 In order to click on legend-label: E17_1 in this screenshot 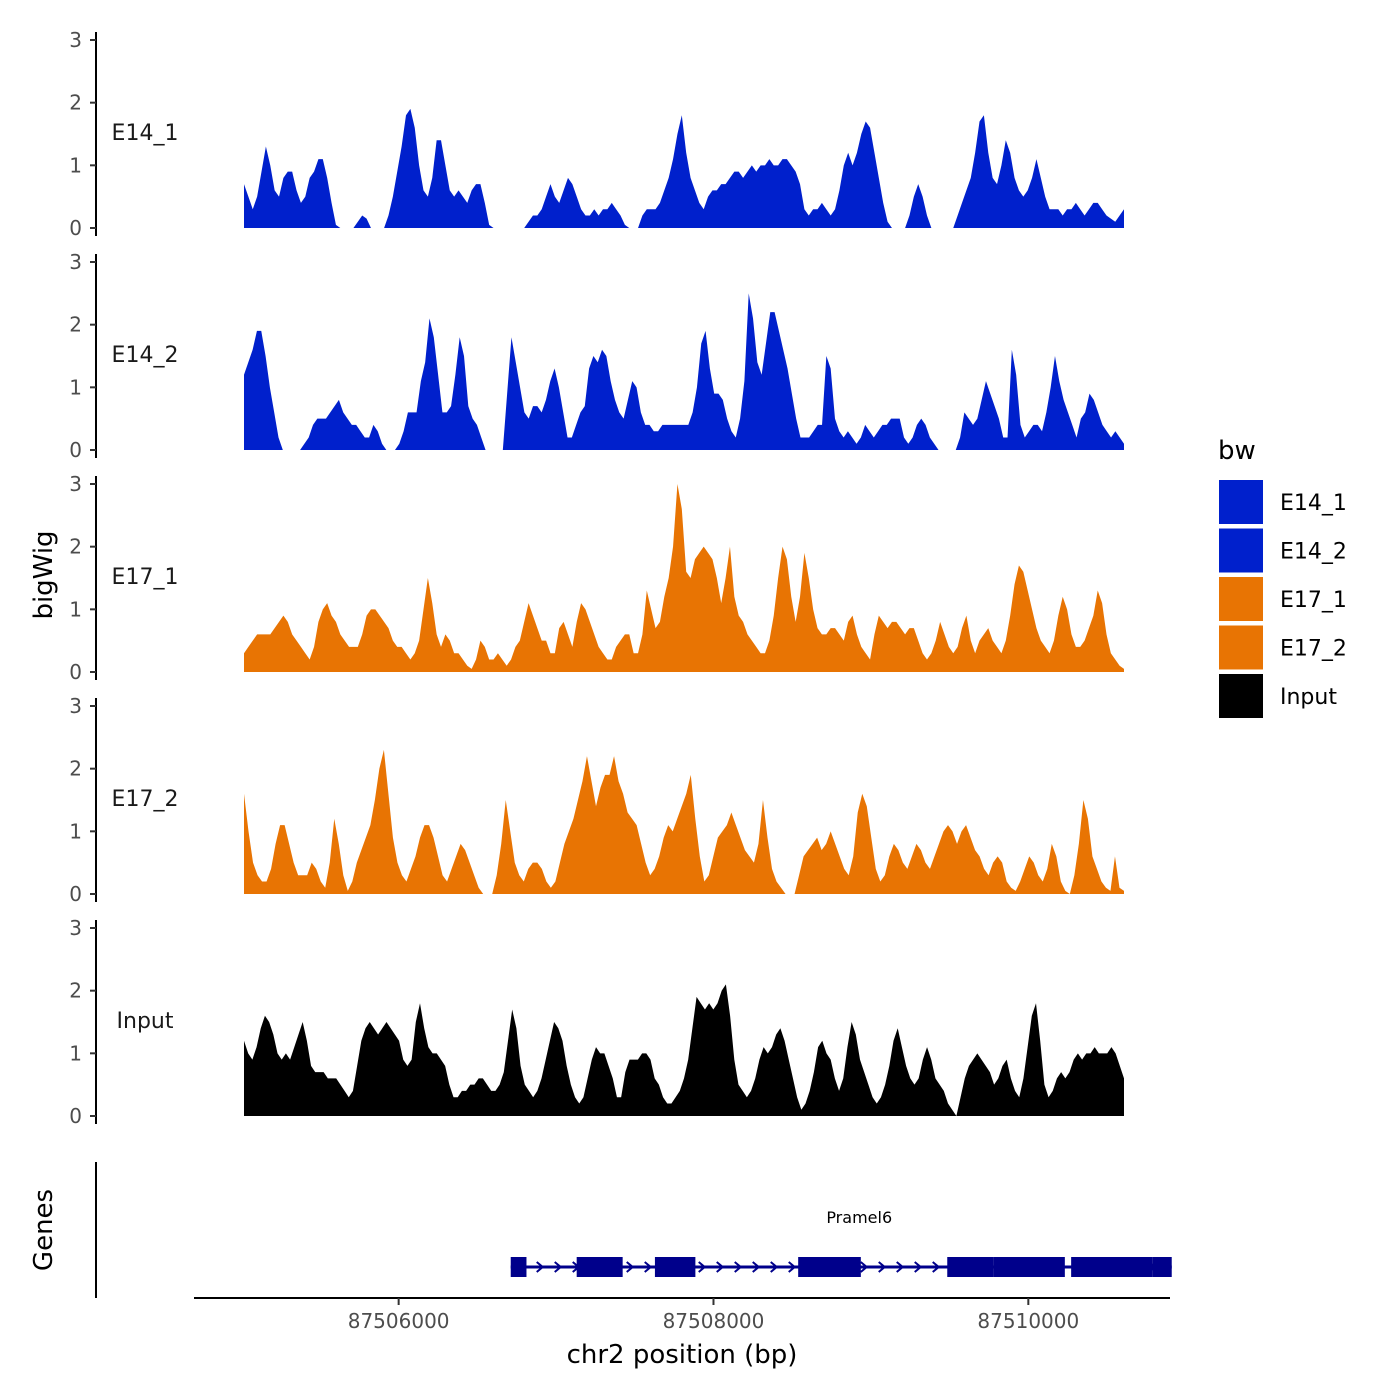, I will do `click(1313, 600)`.